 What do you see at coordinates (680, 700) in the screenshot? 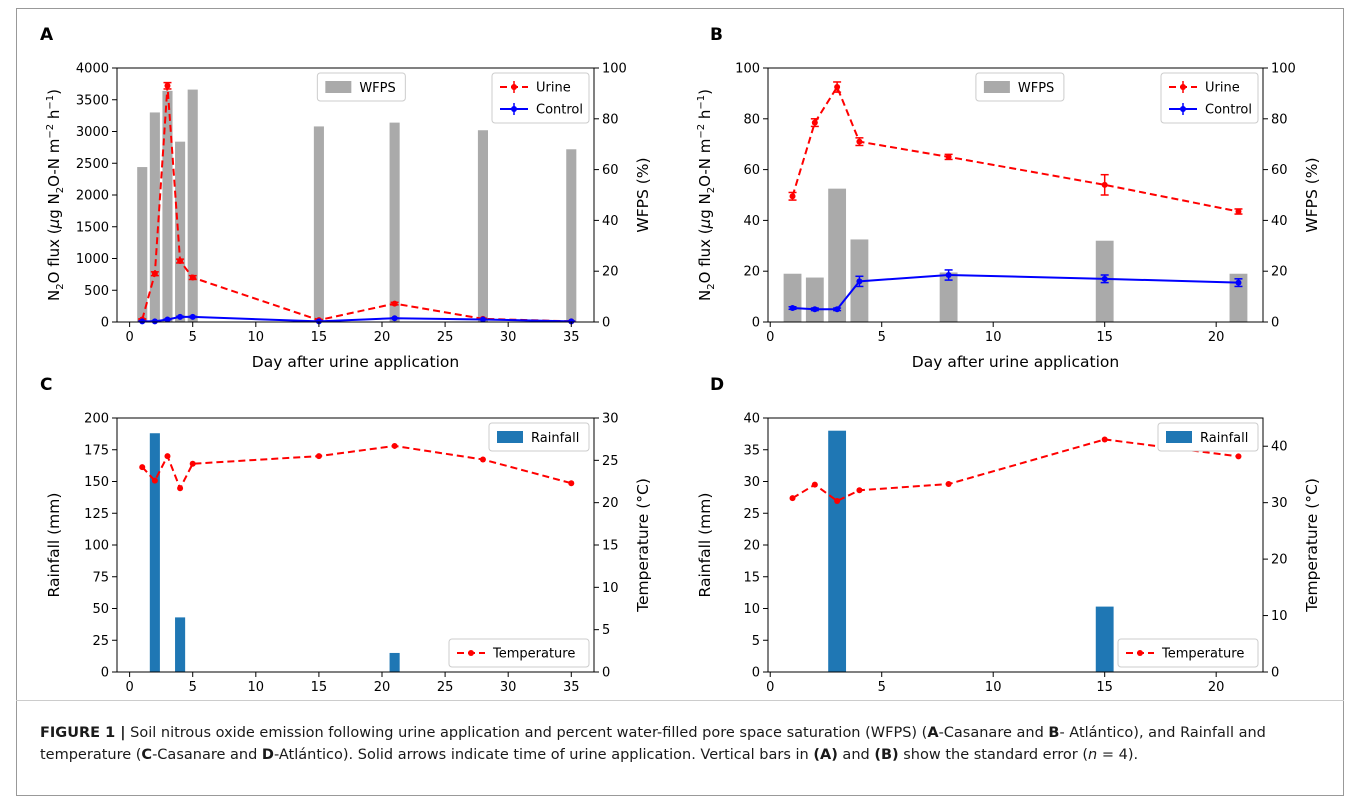
I see `caption-separator` at bounding box center [680, 700].